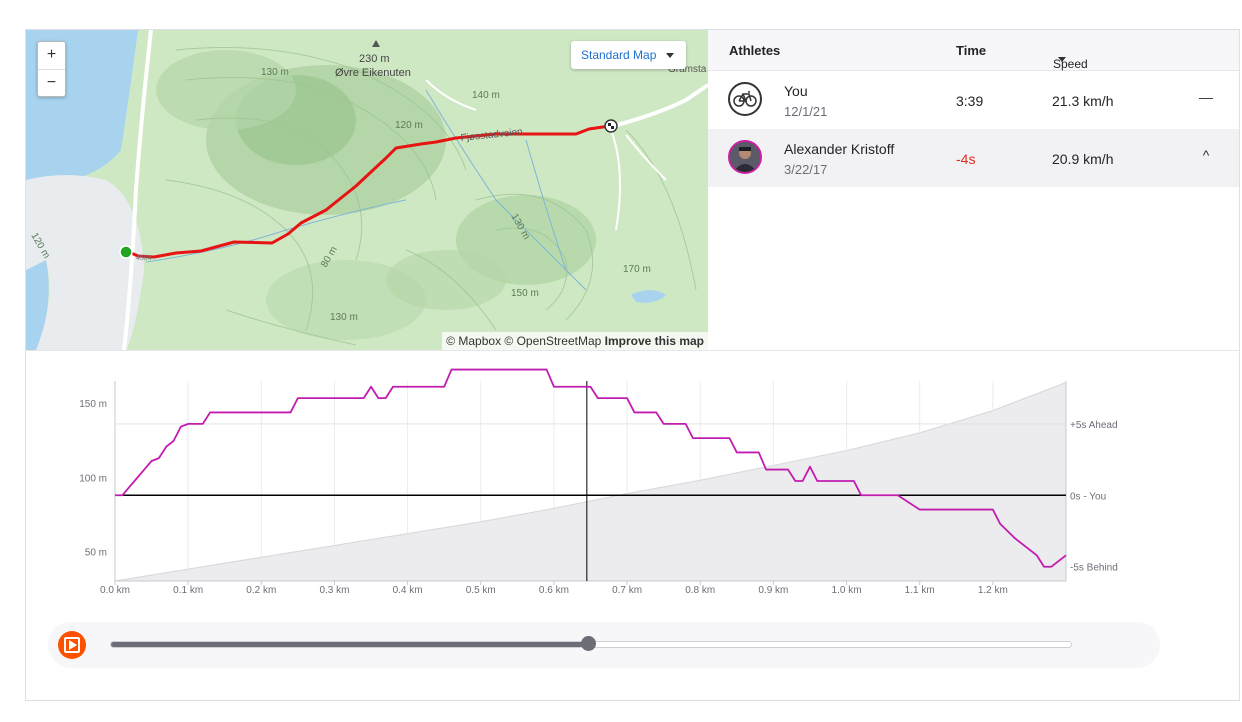 The image size is (1242, 722). I want to click on zoom-controls: + −, so click(51, 69).